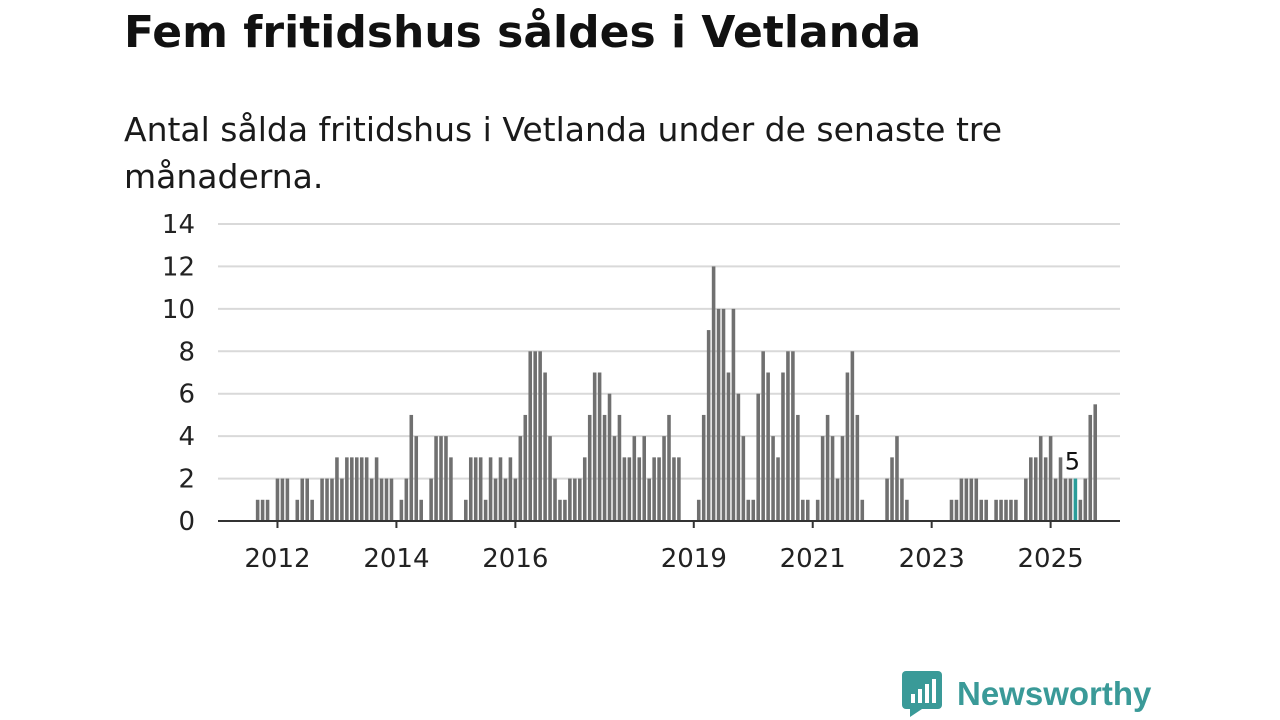 The width and height of the screenshot is (1280, 720). Describe the element at coordinates (178, 225) in the screenshot. I see `y-tick-label: 14` at that location.